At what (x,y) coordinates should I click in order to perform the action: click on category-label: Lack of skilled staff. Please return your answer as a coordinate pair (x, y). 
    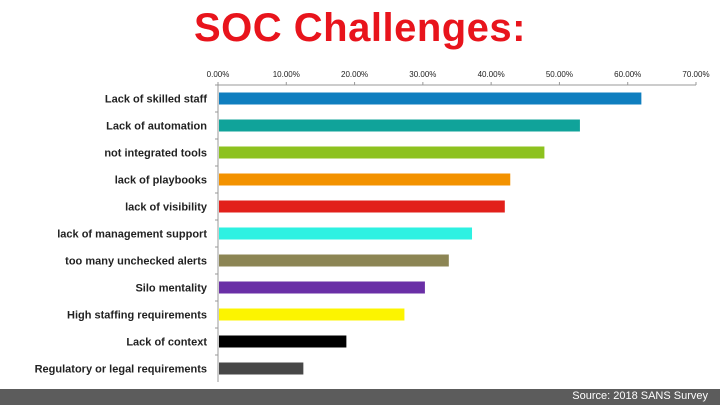
    Looking at the image, I should click on (156, 100).